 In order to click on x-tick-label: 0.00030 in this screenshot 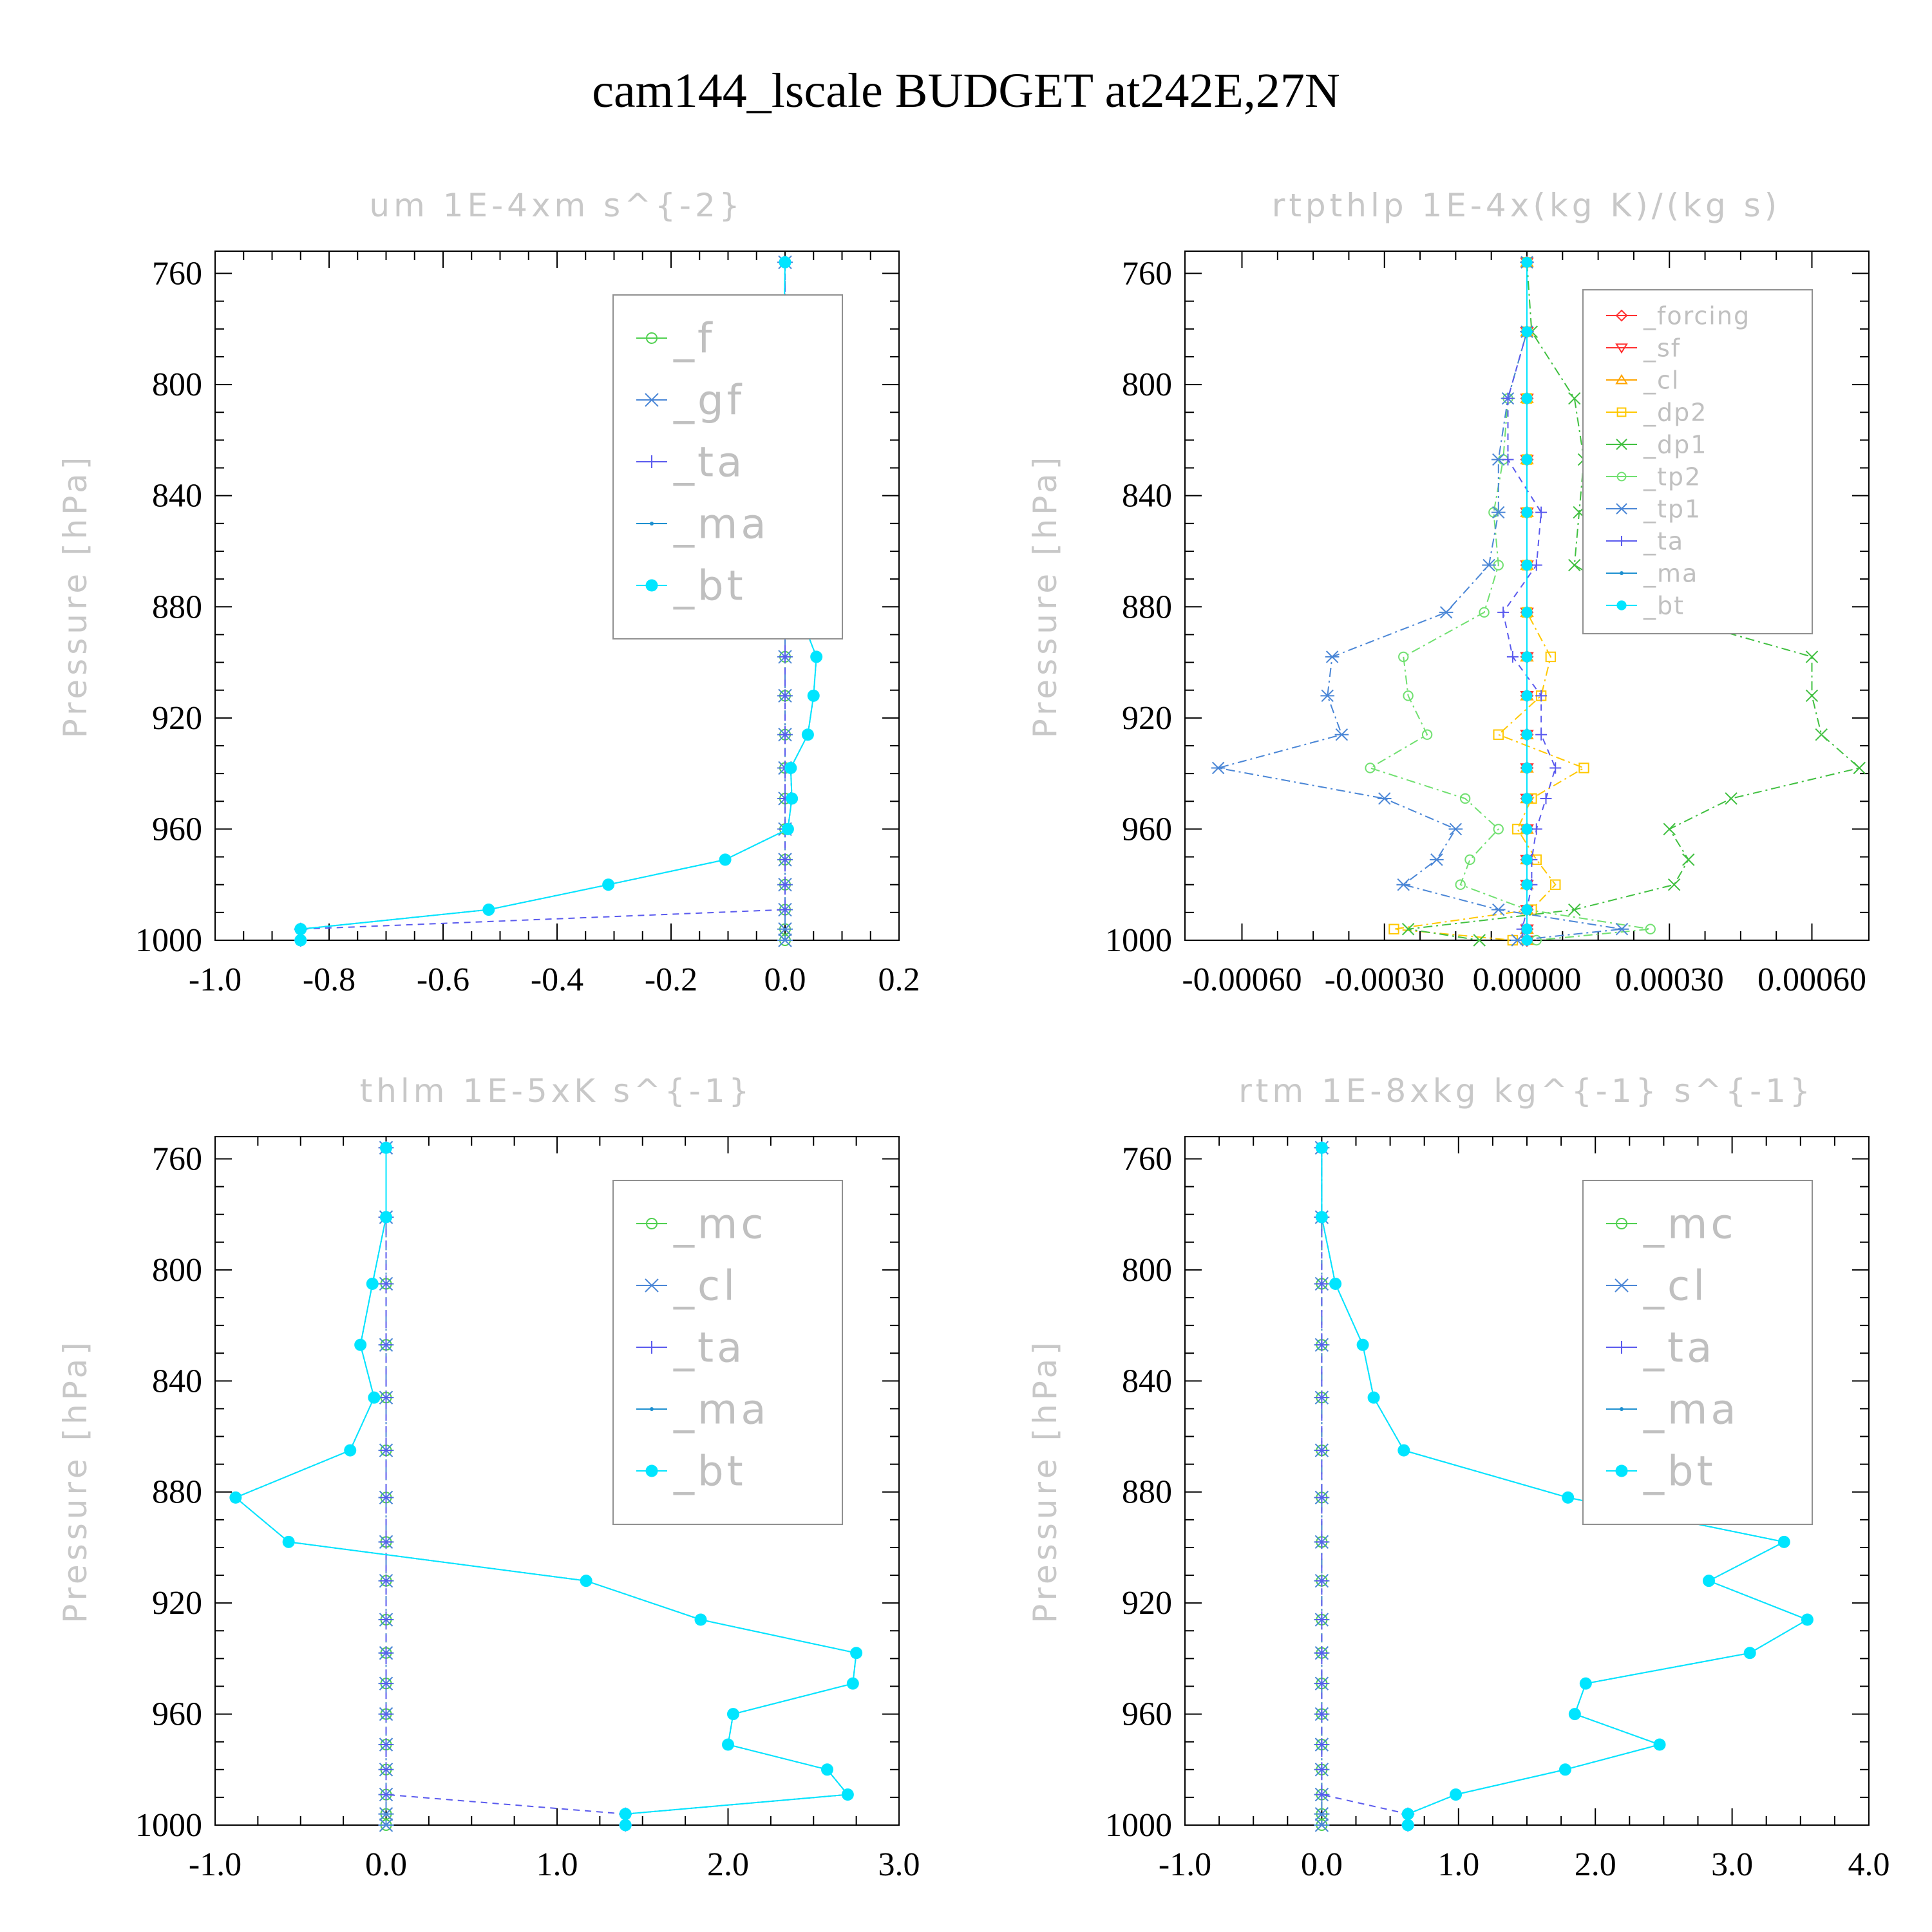, I will do `click(1669, 979)`.